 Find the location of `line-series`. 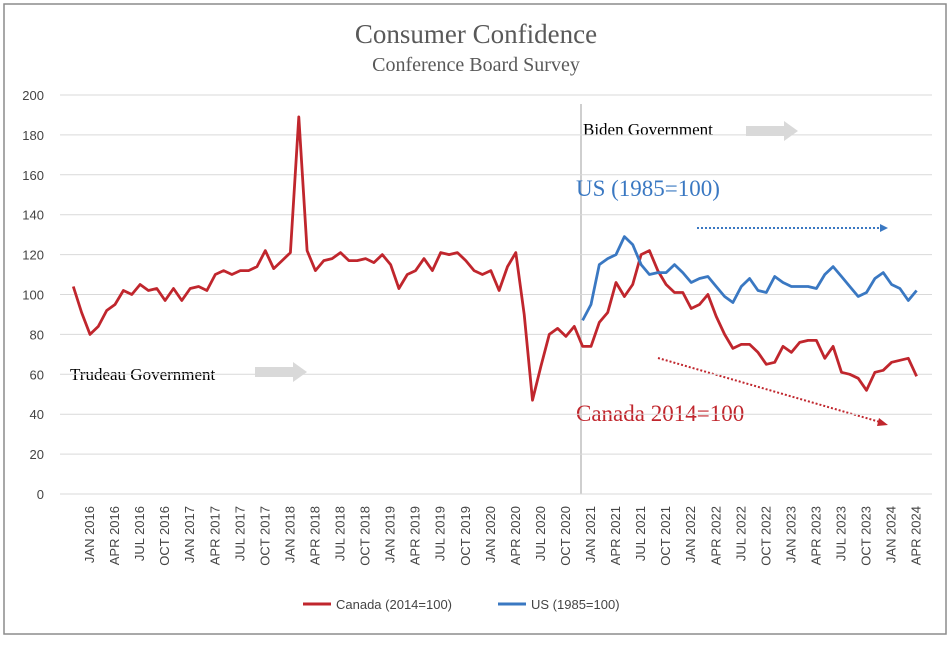

line-series is located at coordinates (749, 278).